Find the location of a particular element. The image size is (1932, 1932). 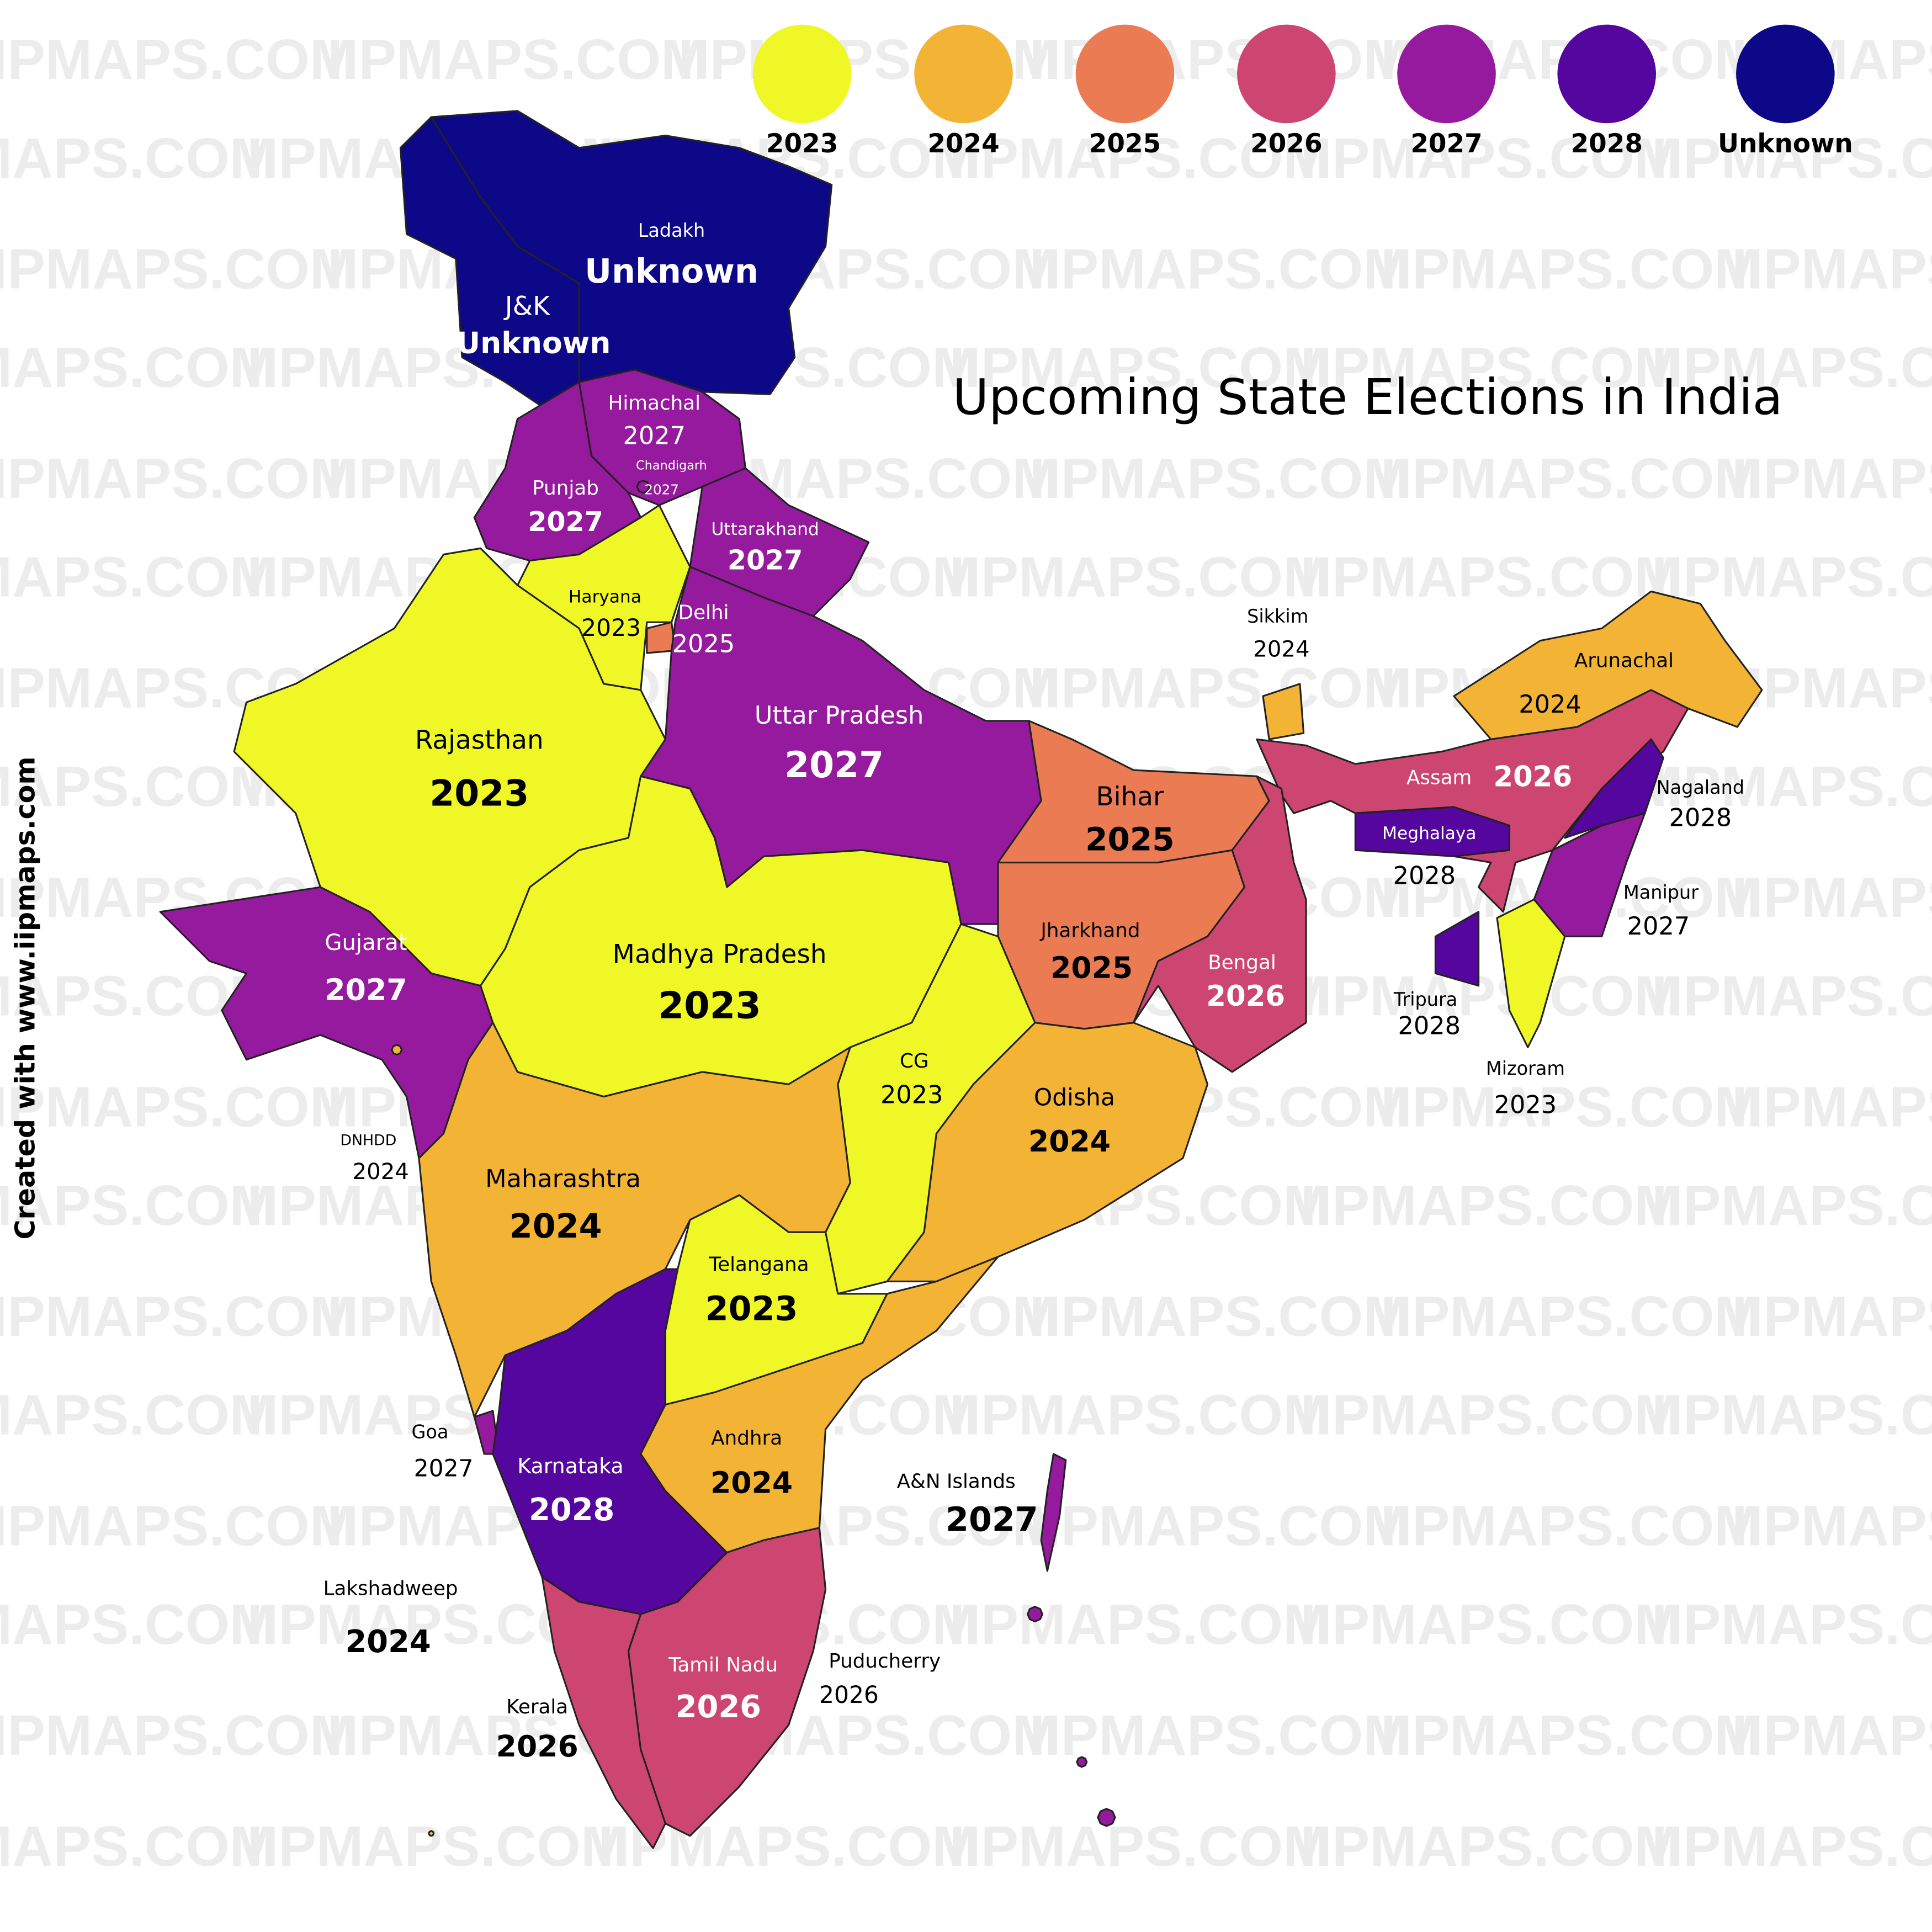

region-name: Tamil Nadu is located at coordinates (723, 1665).